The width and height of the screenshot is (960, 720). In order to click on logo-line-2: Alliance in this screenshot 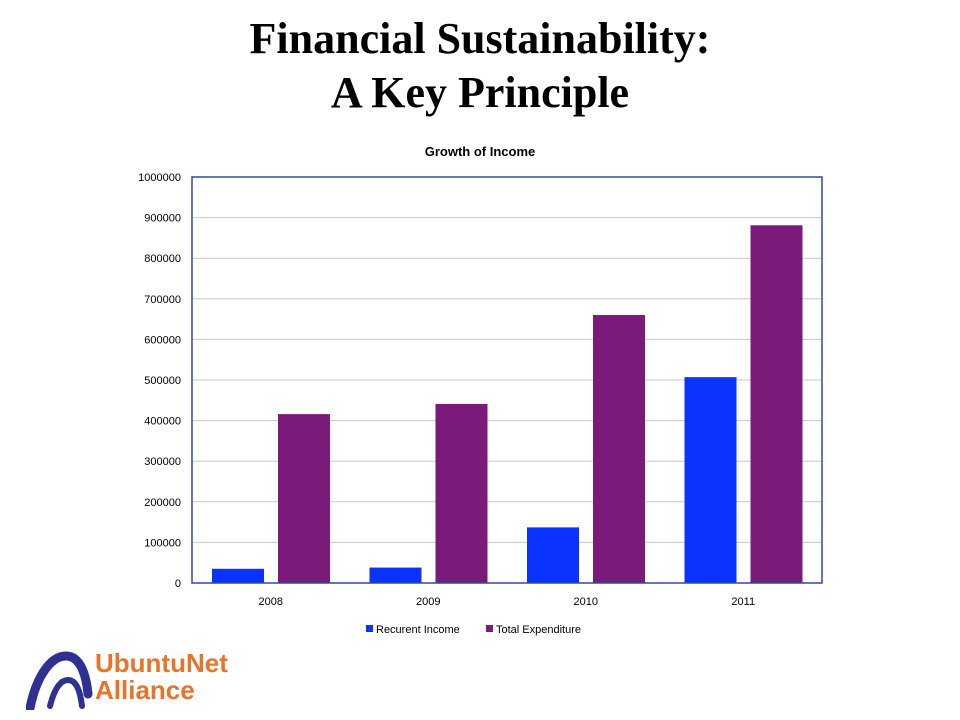, I will do `click(145, 690)`.